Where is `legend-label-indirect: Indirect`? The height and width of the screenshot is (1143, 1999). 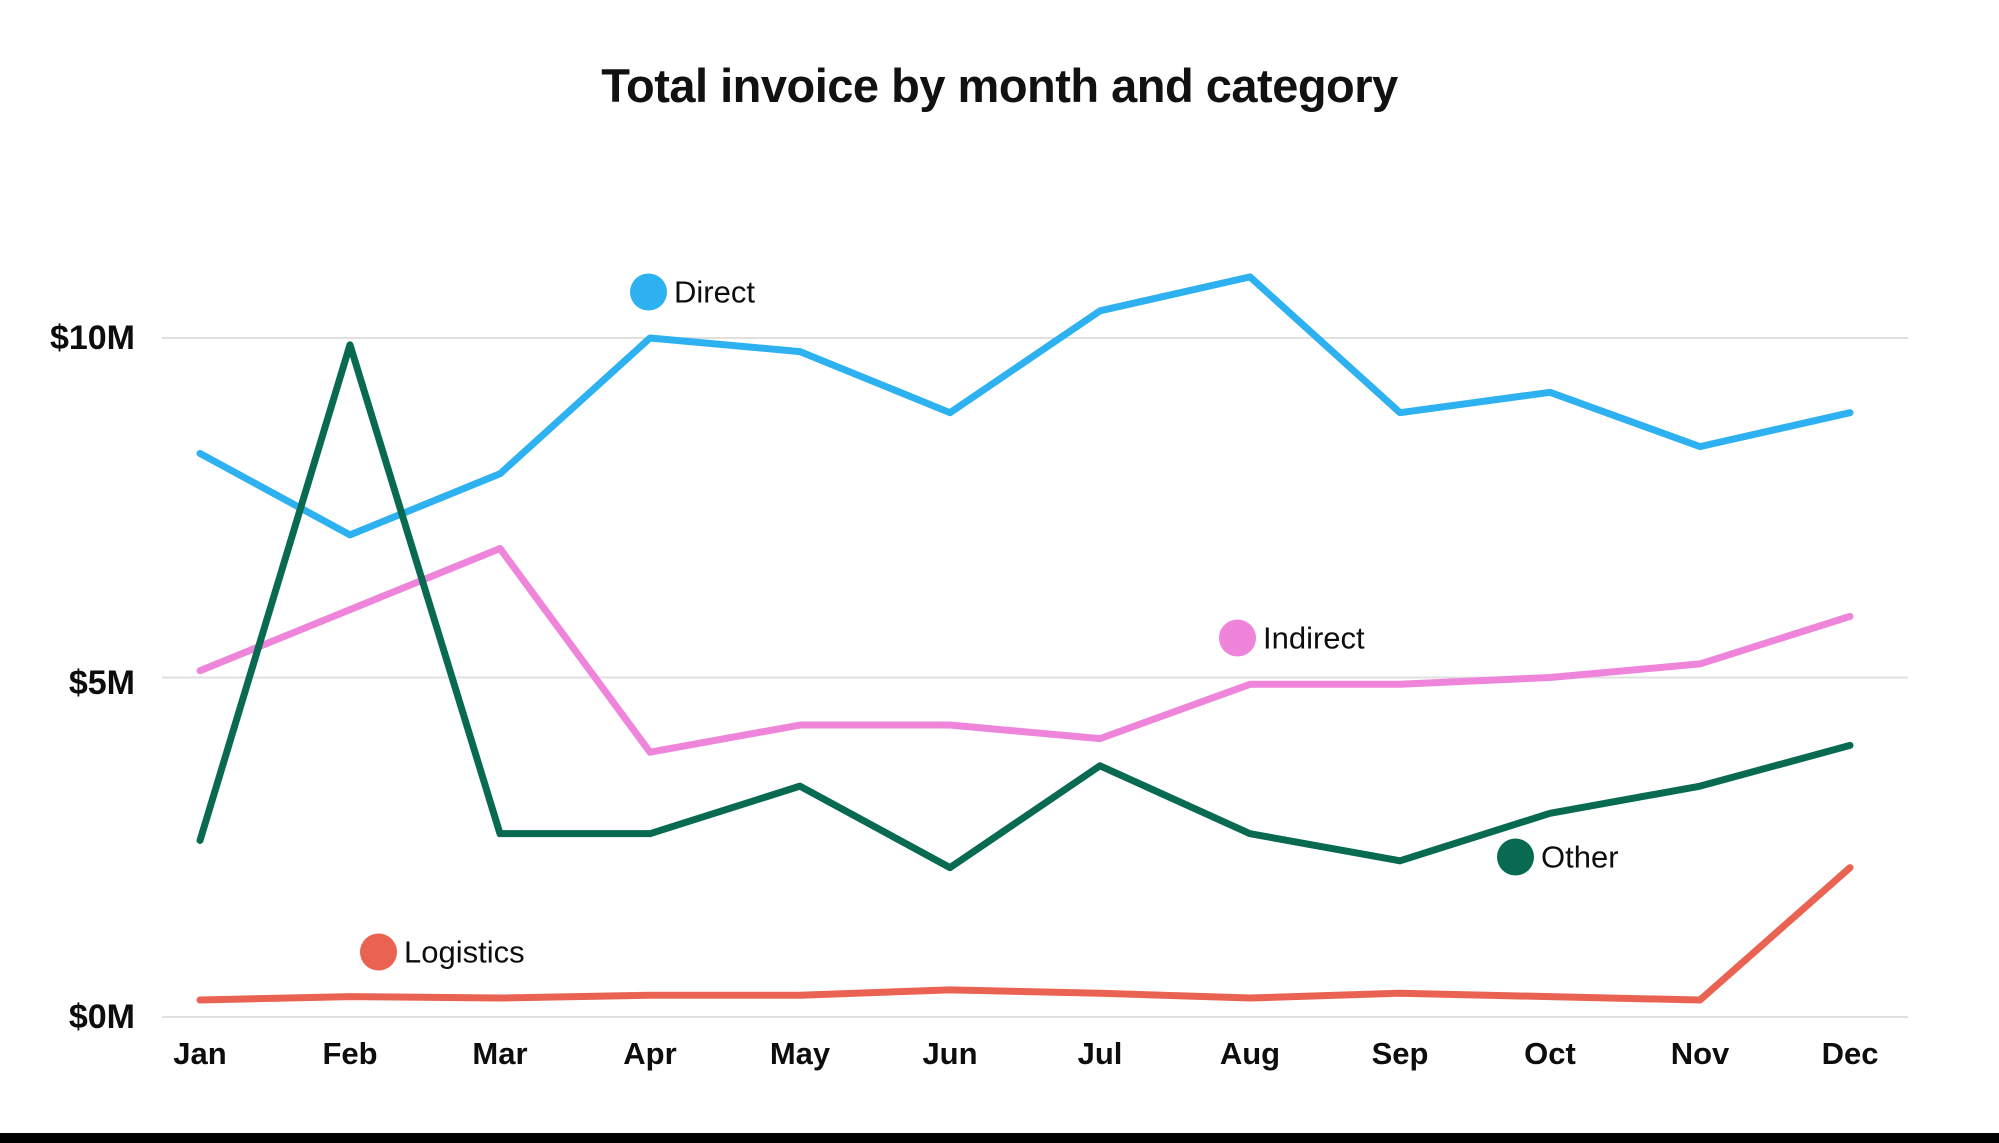 legend-label-indirect: Indirect is located at coordinates (1314, 637).